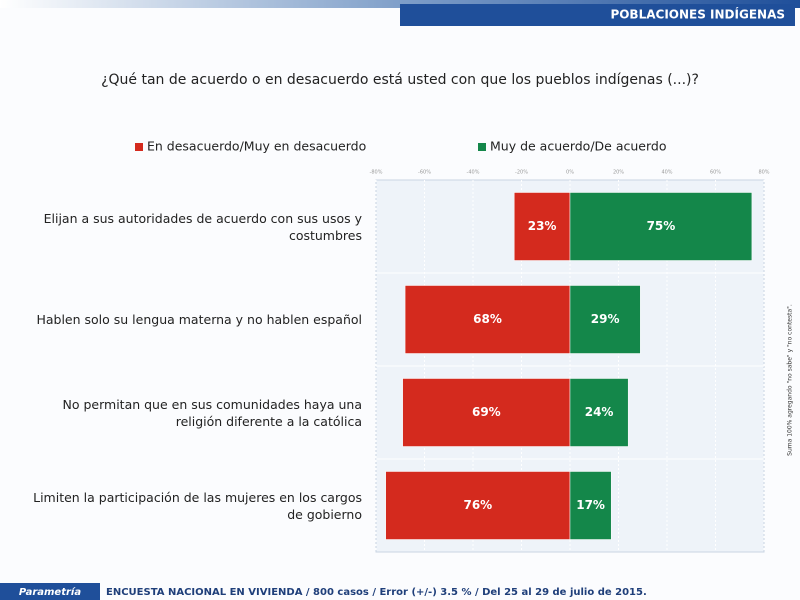  I want to click on logo: Parametría, so click(50, 592).